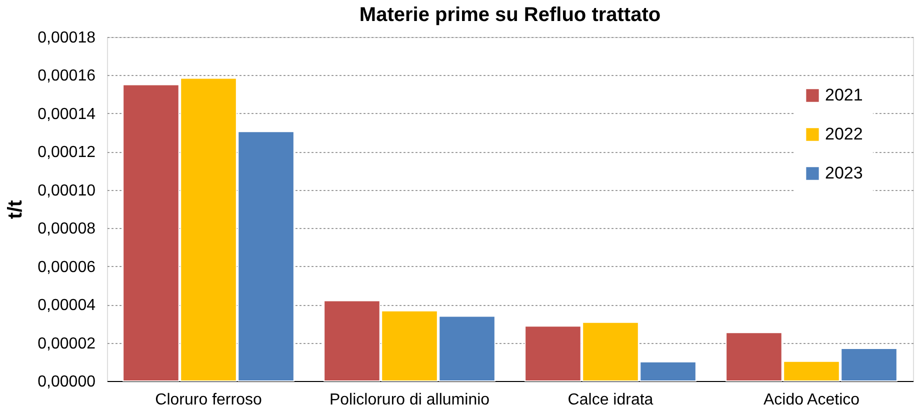 The width and height of the screenshot is (918, 412). I want to click on y-tick-label: 0,00012, so click(67, 153).